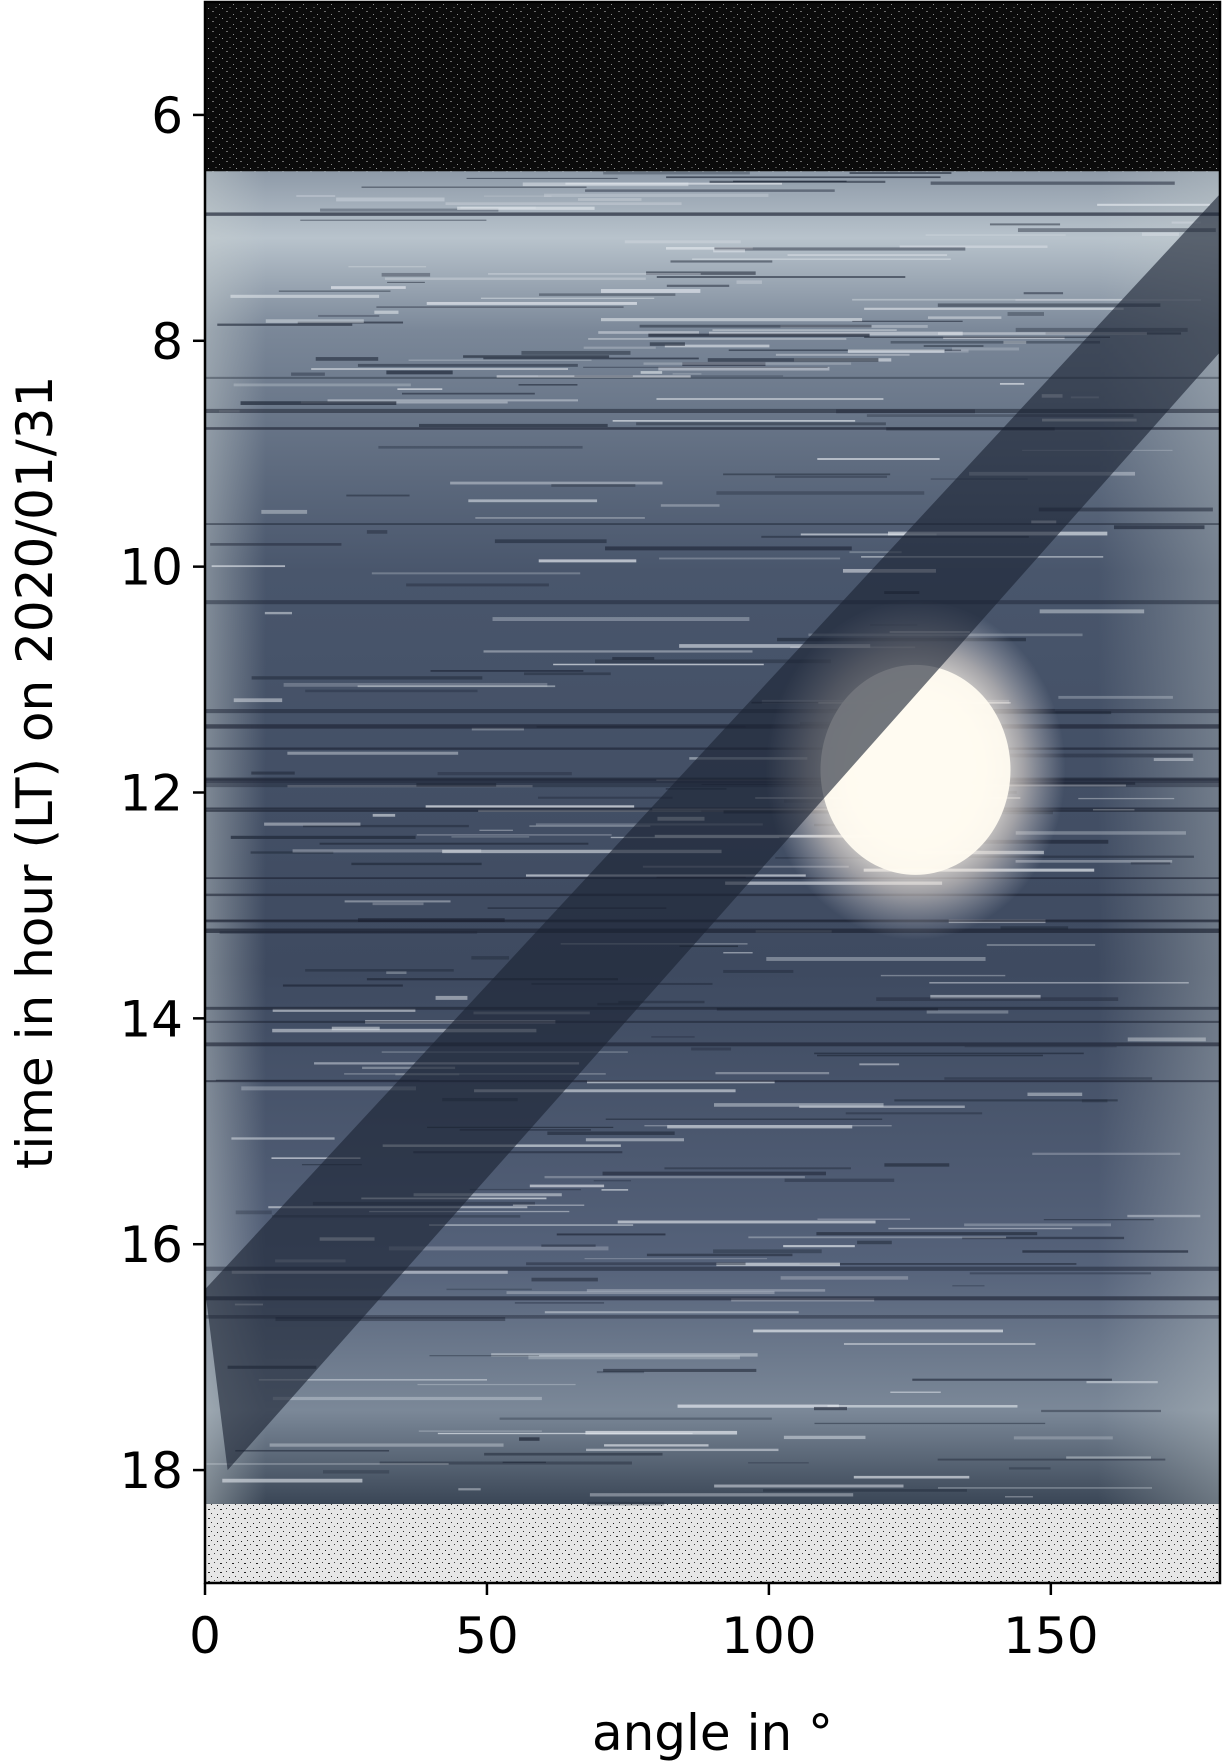 This screenshot has height=1762, width=1222. I want to click on x-axis: 0 50 100 150, so click(644, 1624).